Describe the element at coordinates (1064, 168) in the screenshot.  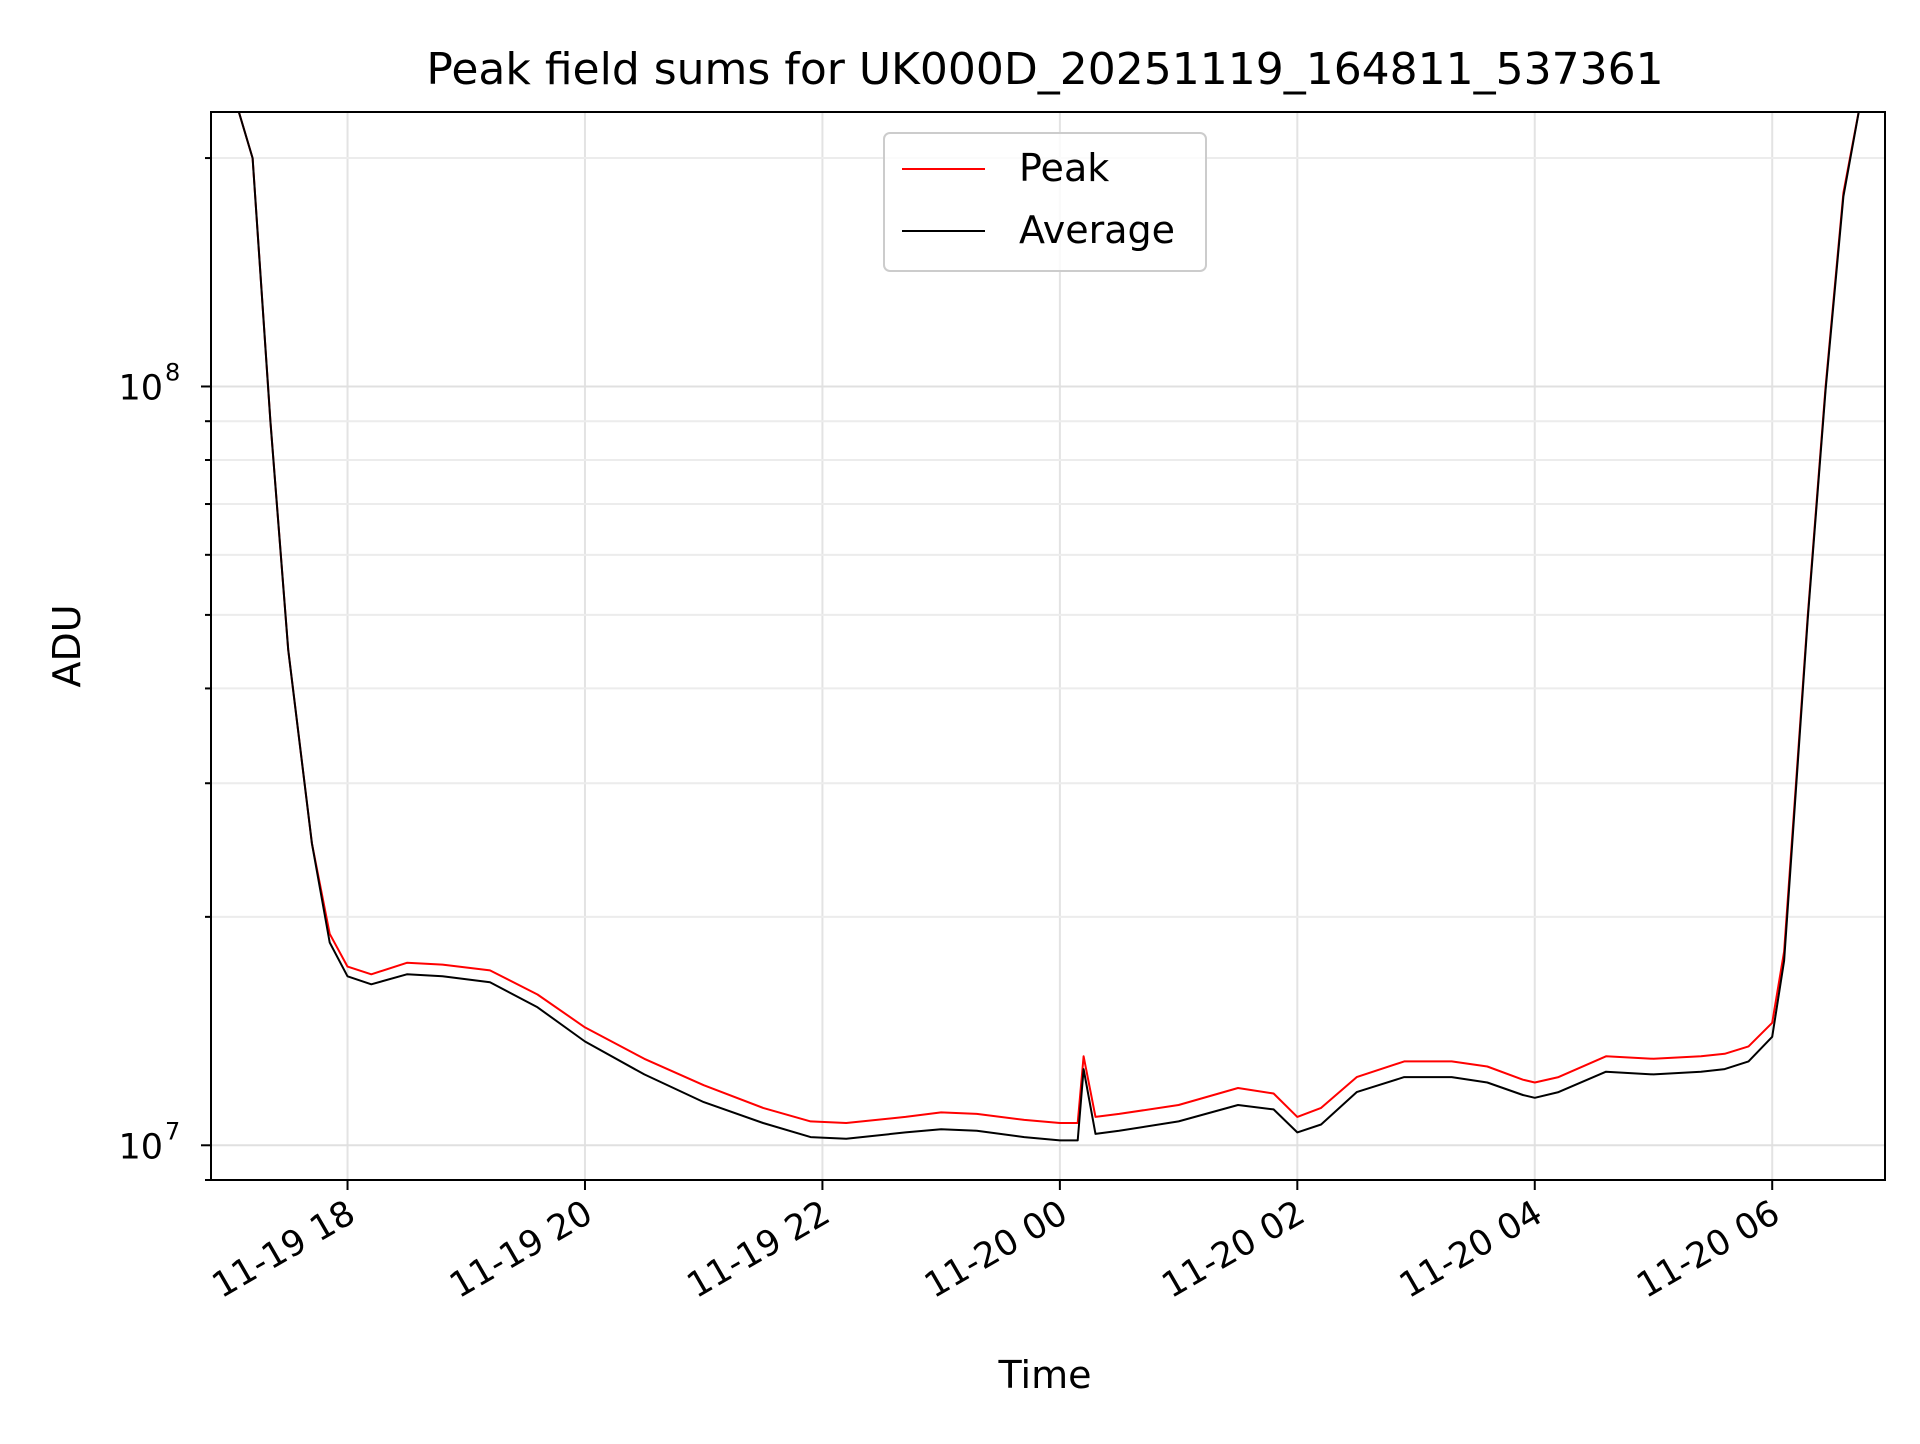
I see `legend-label-peak: Peak` at that location.